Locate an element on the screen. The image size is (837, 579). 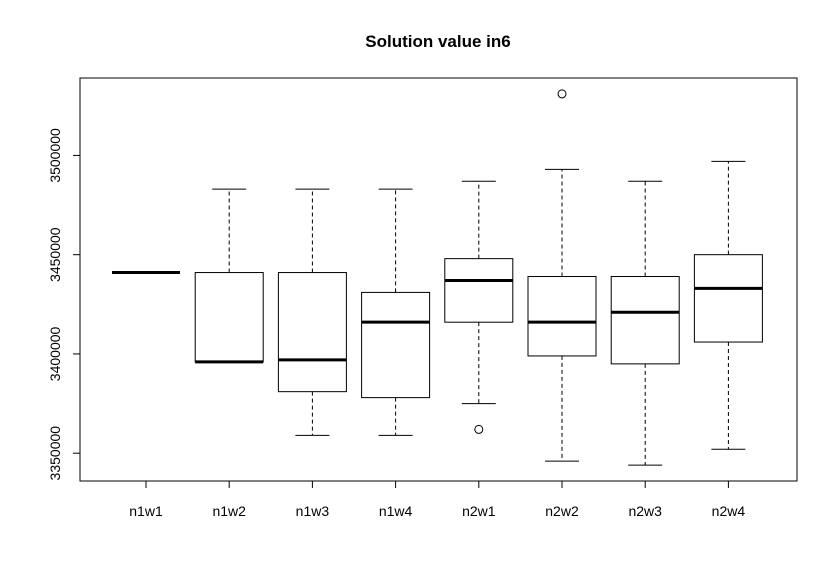
y-tick-label: 3500000 is located at coordinates (55, 155).